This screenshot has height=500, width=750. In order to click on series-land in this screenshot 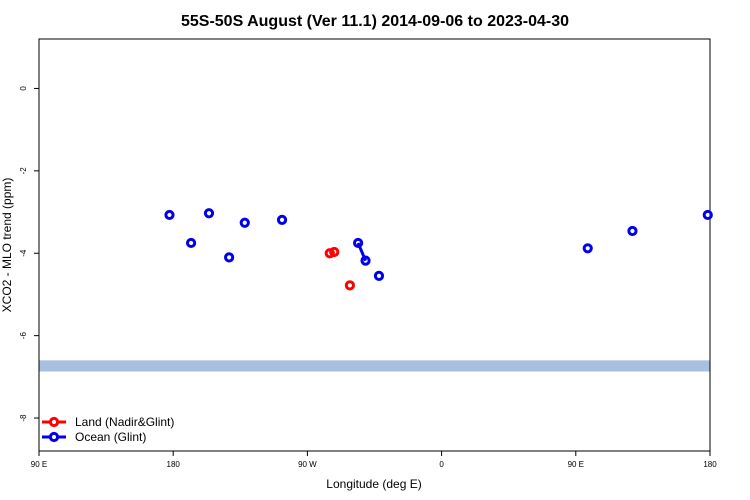, I will do `click(339, 268)`.